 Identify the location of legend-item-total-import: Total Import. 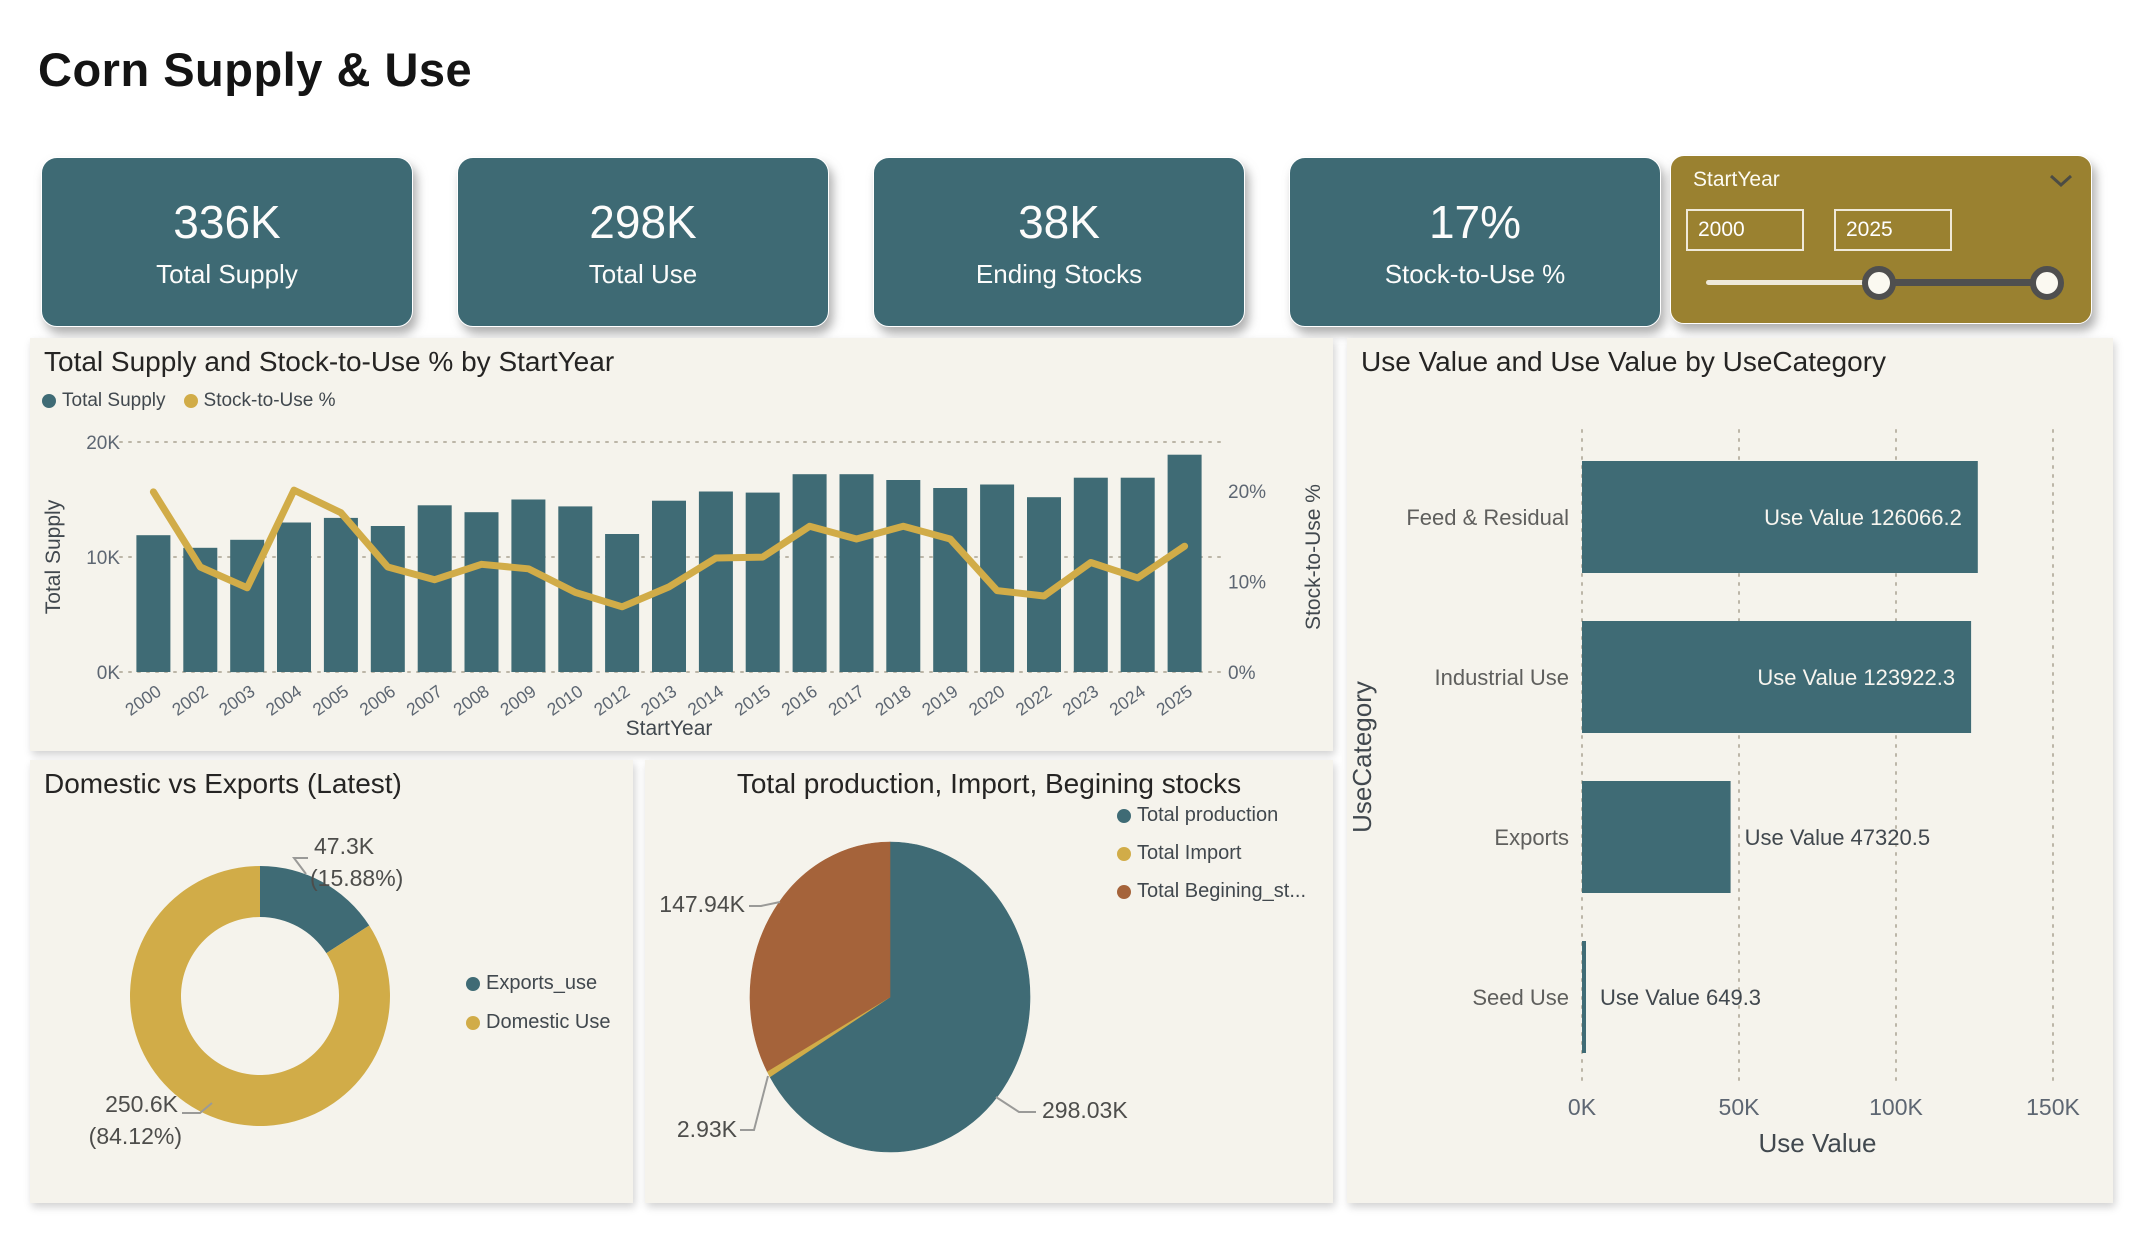
(1179, 853).